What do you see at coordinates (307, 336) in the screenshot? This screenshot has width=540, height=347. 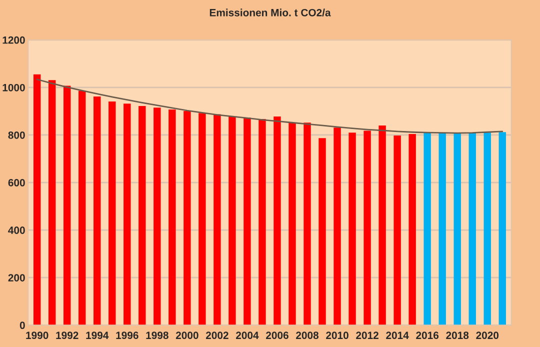 I see `x-tick-label: 2008` at bounding box center [307, 336].